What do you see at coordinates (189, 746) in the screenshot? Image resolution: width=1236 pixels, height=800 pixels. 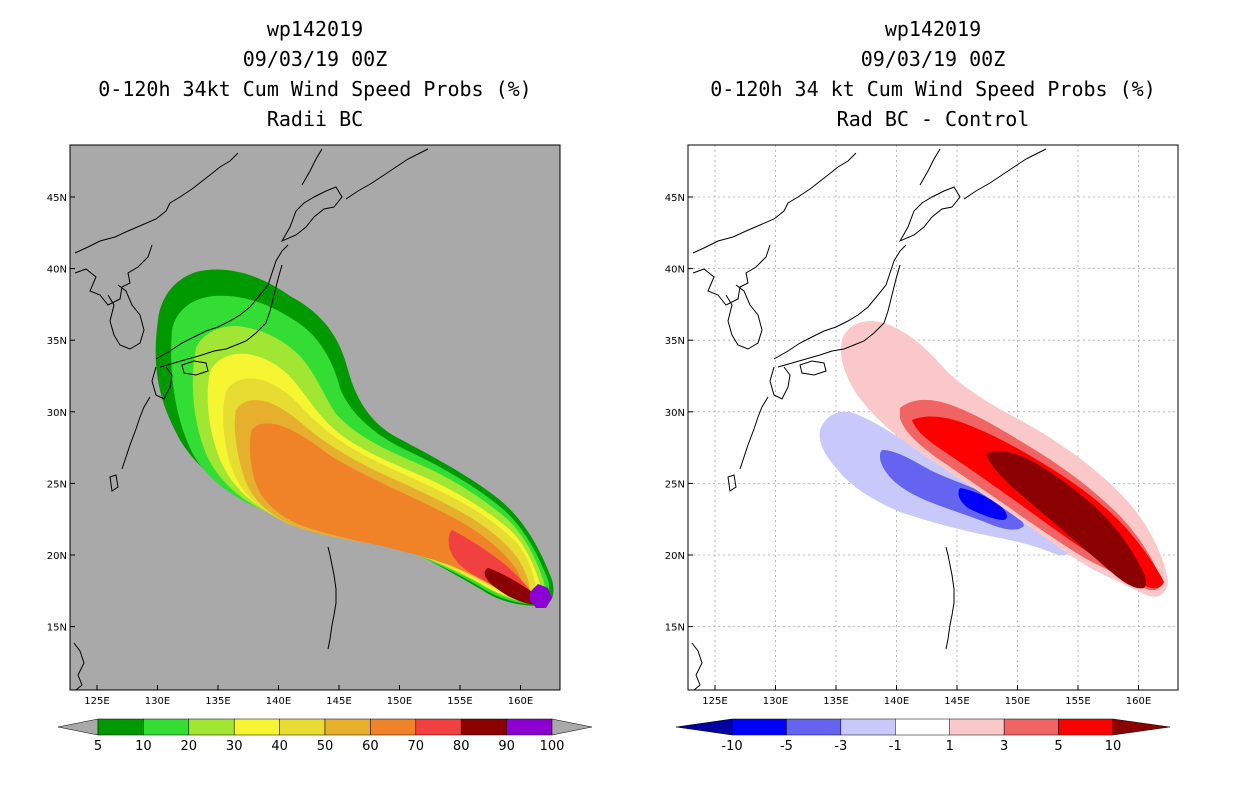 I see `left-colorbar-label: 20` at bounding box center [189, 746].